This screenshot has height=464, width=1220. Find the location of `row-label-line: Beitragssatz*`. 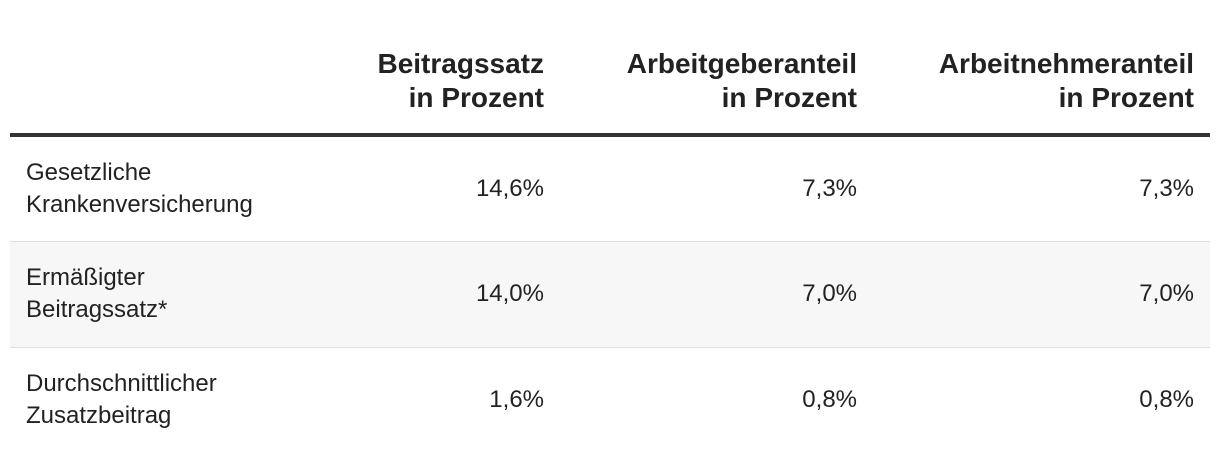

row-label-line: Beitragssatz* is located at coordinates (97, 309).